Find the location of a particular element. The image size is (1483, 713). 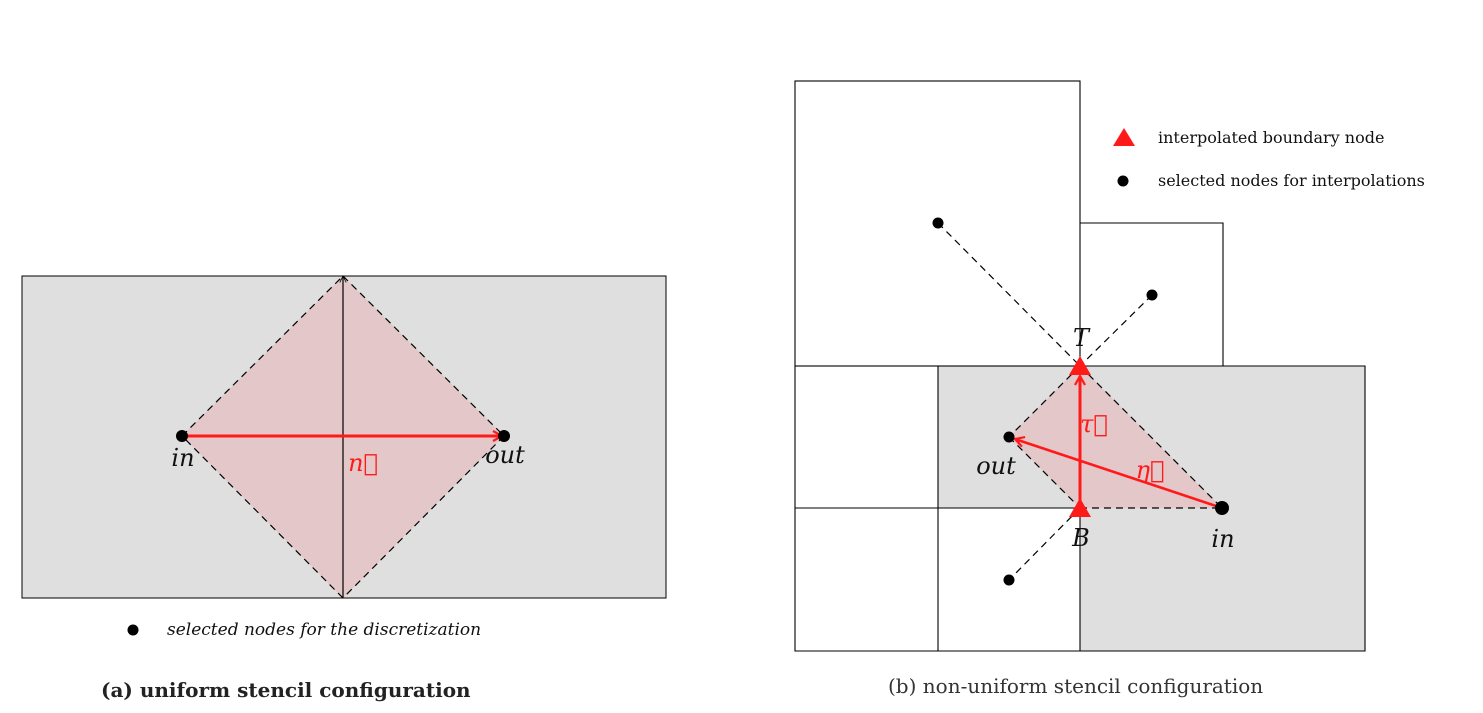

eta-vector-arrow is located at coordinates (1119, 474).